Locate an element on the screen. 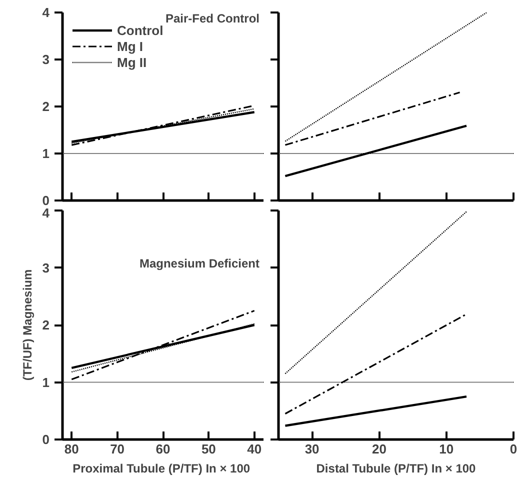 This screenshot has height=481, width=520. x-tick-label: 70 is located at coordinates (117, 449).